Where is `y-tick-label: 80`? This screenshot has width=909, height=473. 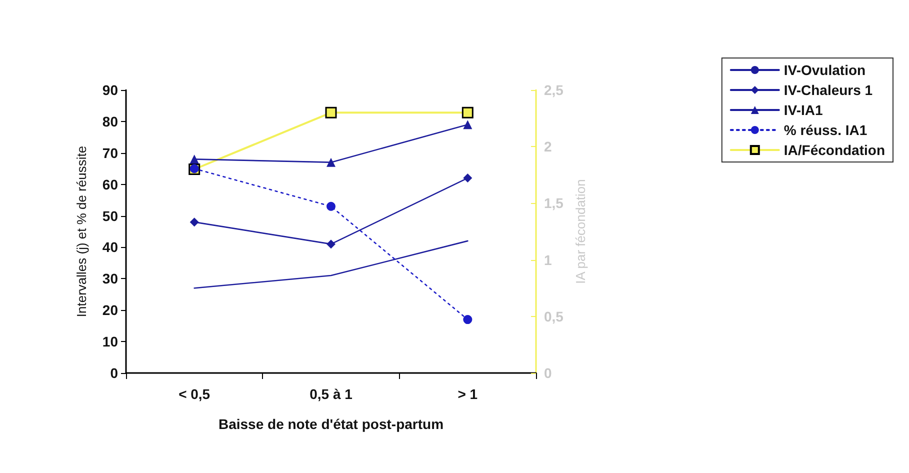
y-tick-label: 80 is located at coordinates (110, 121).